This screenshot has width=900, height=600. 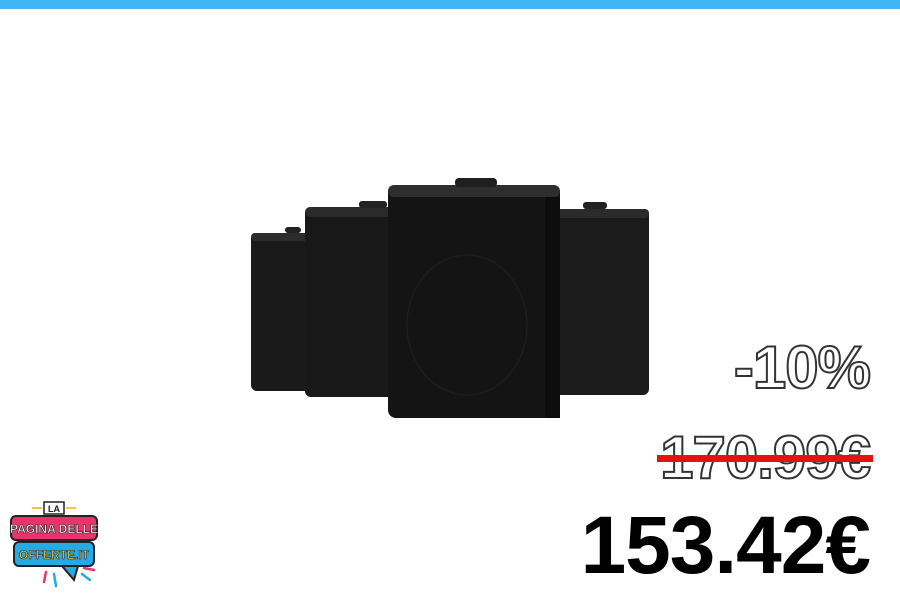 I want to click on logo-line1: LA, so click(x=54, y=509).